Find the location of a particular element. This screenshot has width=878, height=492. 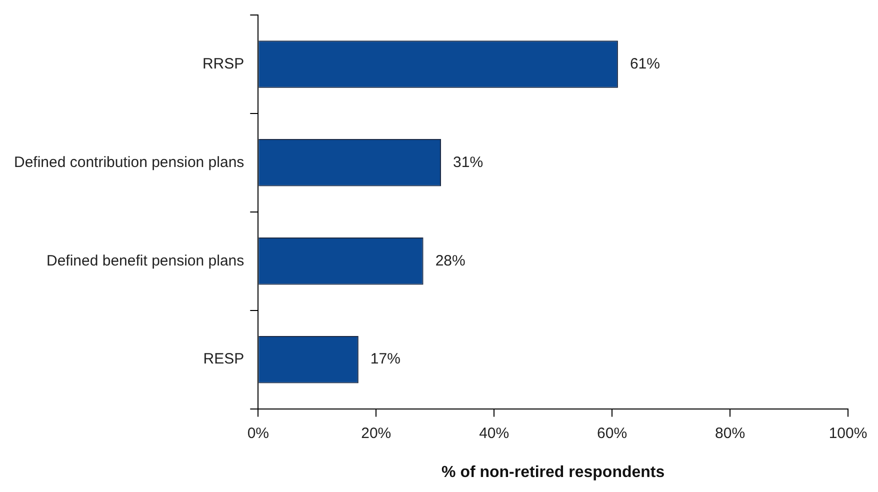

y-tick-label: Defined benefit pension plans is located at coordinates (145, 261).